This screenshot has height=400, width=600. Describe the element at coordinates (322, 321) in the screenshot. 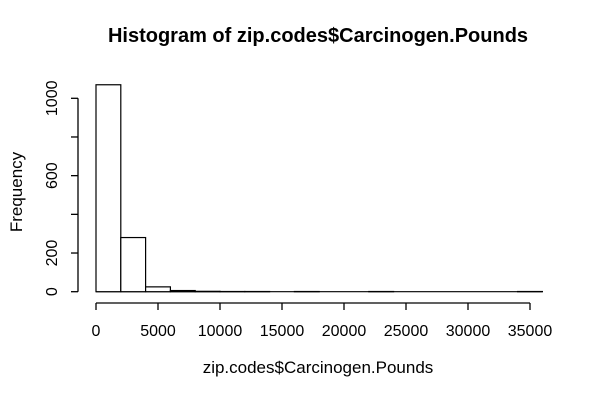

I see `x-axis: 0 5000 10000 15000 20000 25000 30000 35000` at that location.